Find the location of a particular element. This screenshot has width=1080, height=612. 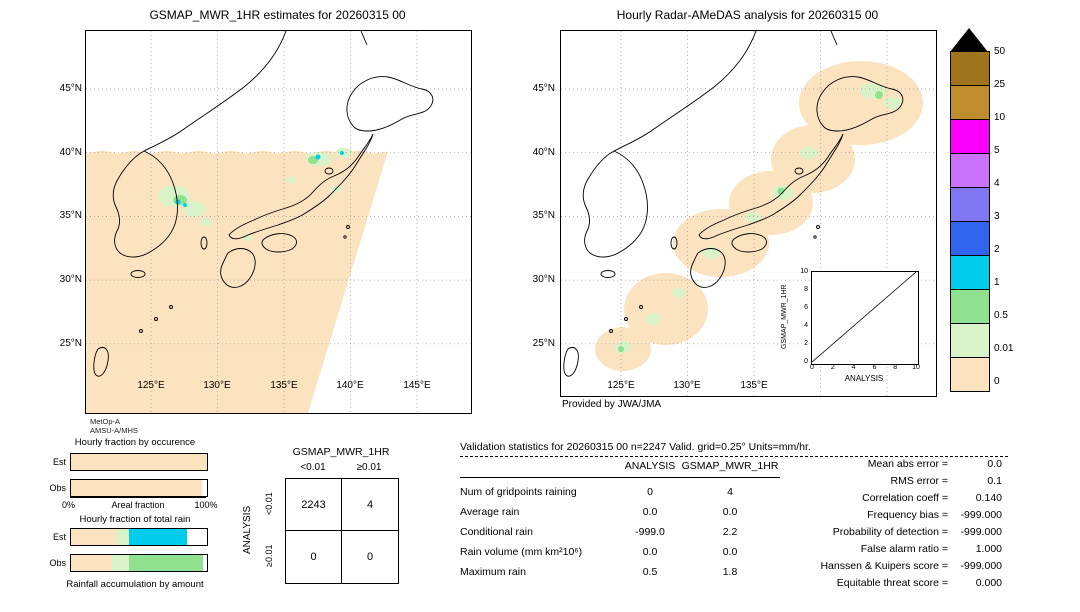

score-line: False alarm ratio = 1.000 is located at coordinates (899, 551).